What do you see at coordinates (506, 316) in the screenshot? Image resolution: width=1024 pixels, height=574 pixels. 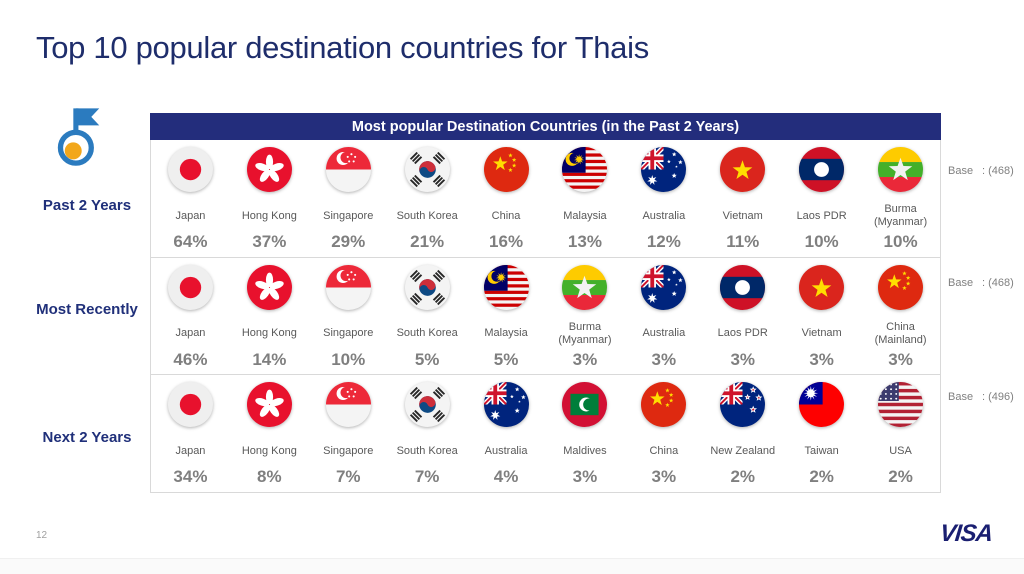 I see `destination-cell: Malaysia 5%` at bounding box center [506, 316].